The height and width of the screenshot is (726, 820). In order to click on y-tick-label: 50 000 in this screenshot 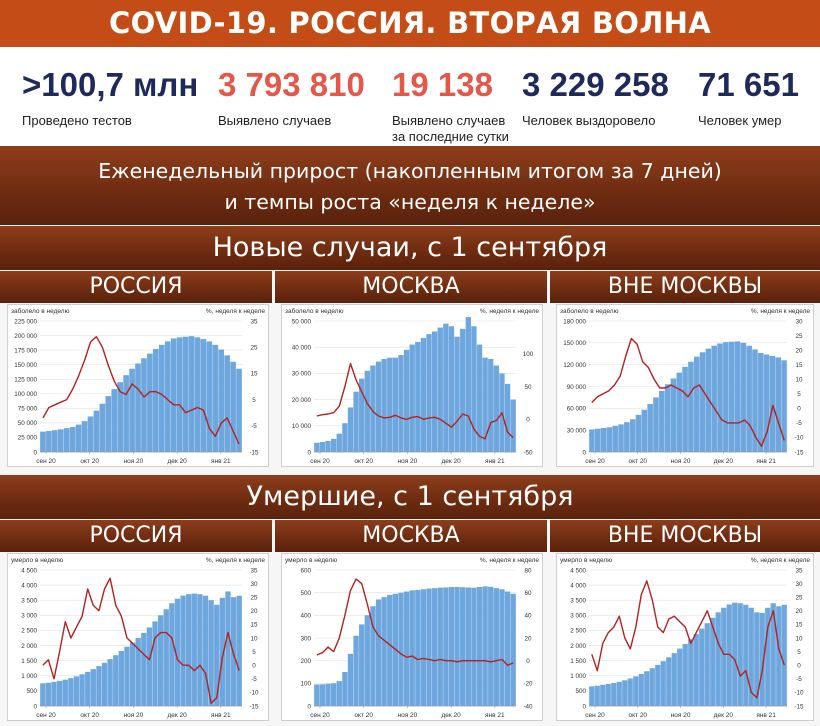, I will do `click(28, 423)`.